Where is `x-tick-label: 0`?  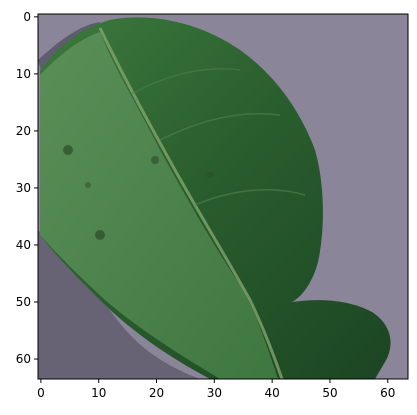
x-tick-label: 0 is located at coordinates (41, 393).